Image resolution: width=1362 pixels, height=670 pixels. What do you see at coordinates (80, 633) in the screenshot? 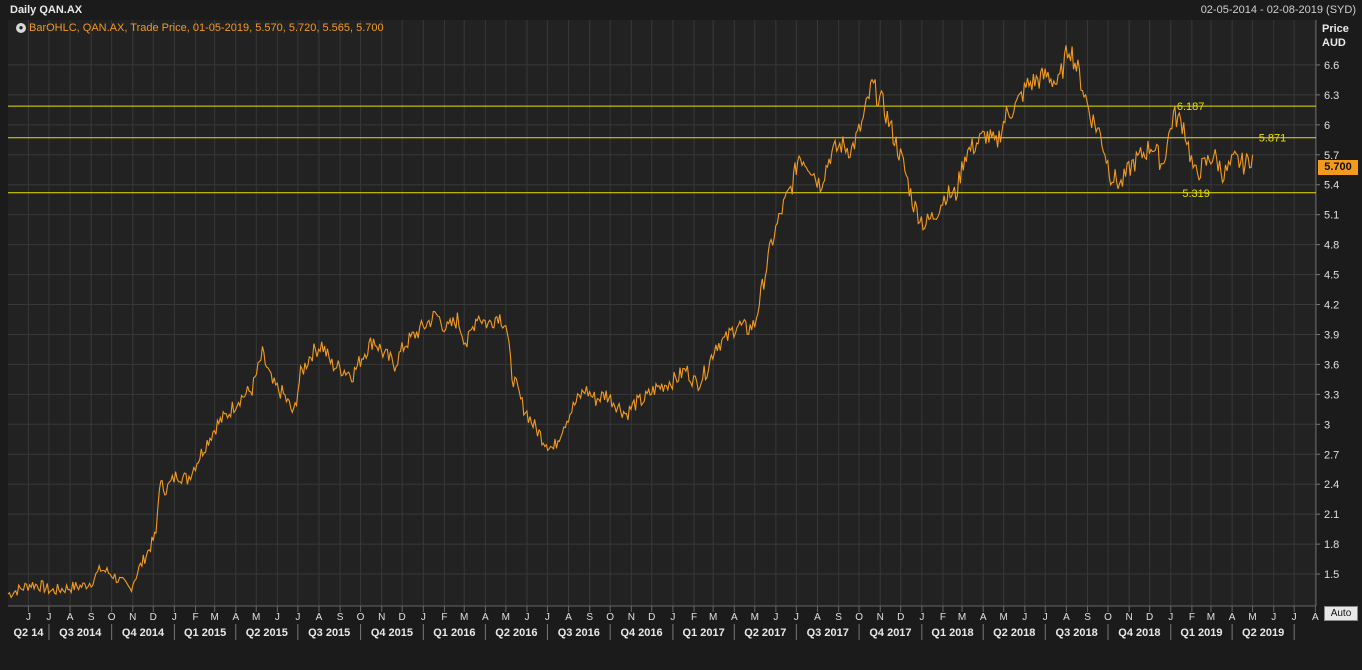
I see `quarter-label: Q3 2014` at bounding box center [80, 633].